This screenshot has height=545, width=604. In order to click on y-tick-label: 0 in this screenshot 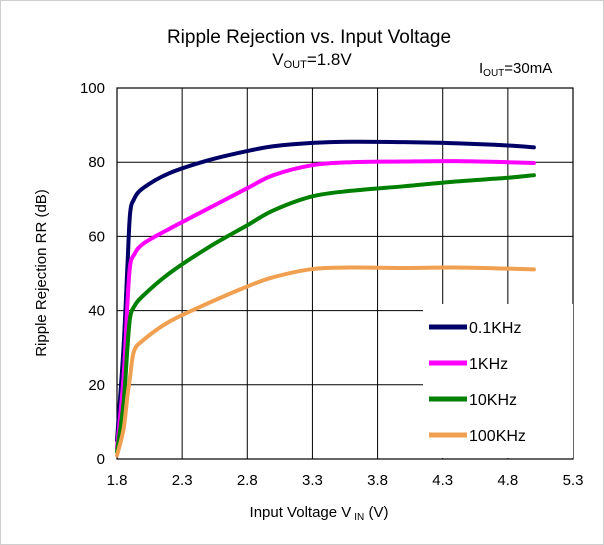, I will do `click(101, 459)`.